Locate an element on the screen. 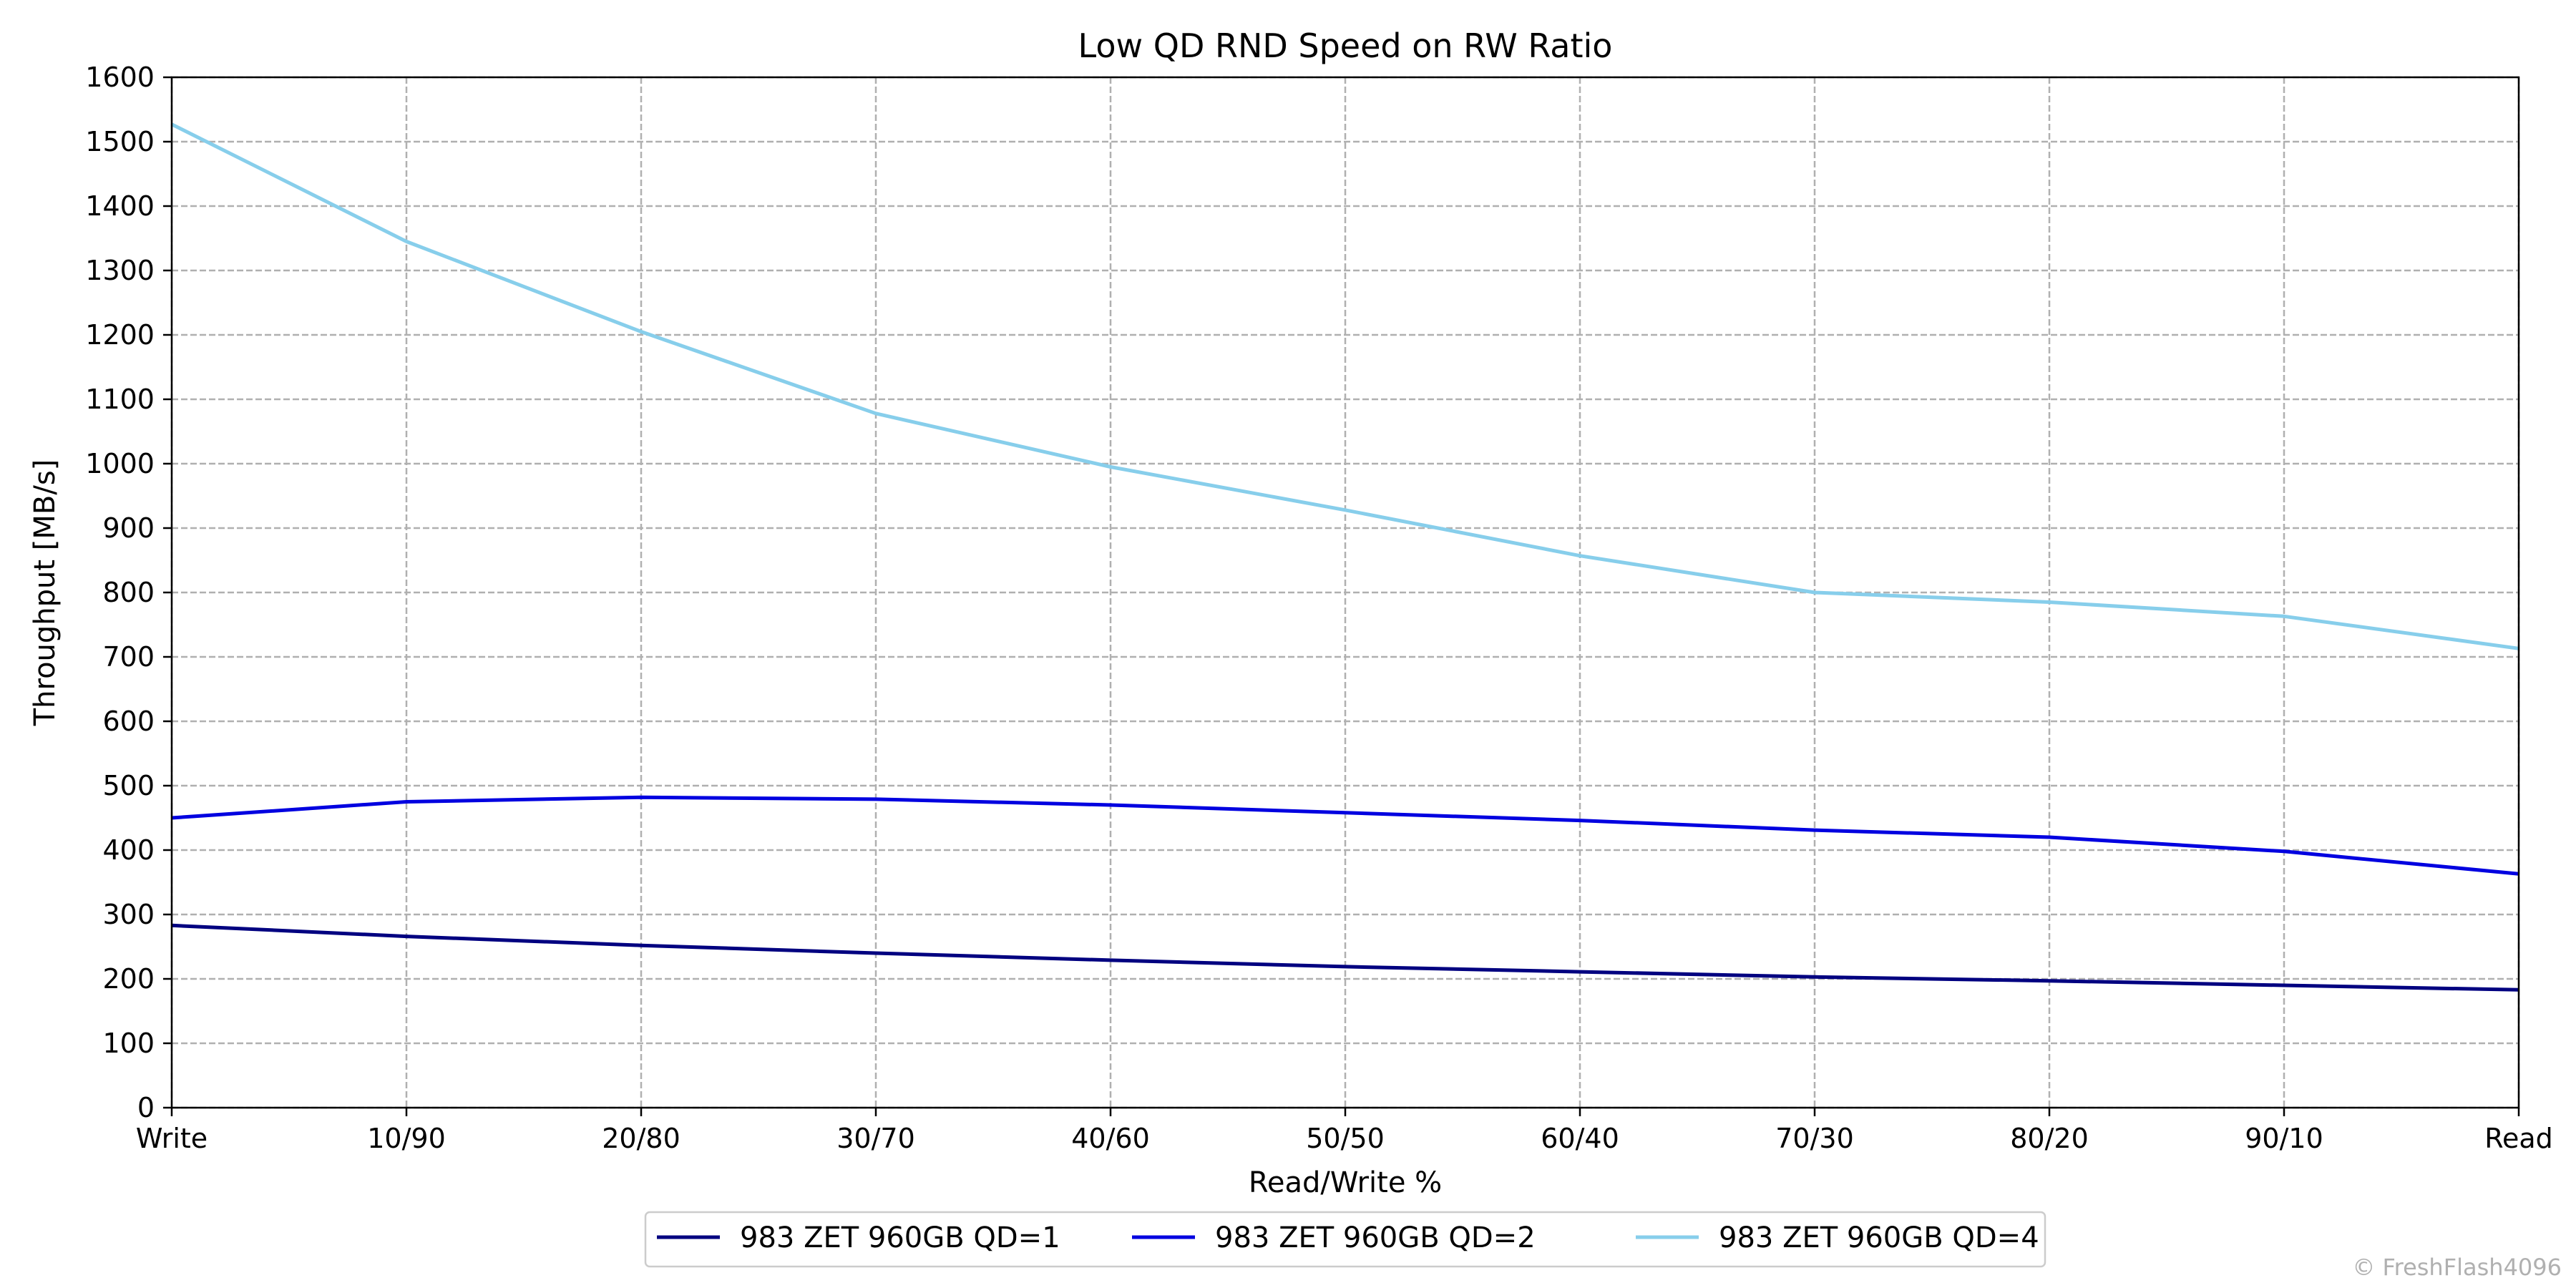  legend-frame is located at coordinates (1345, 1239).